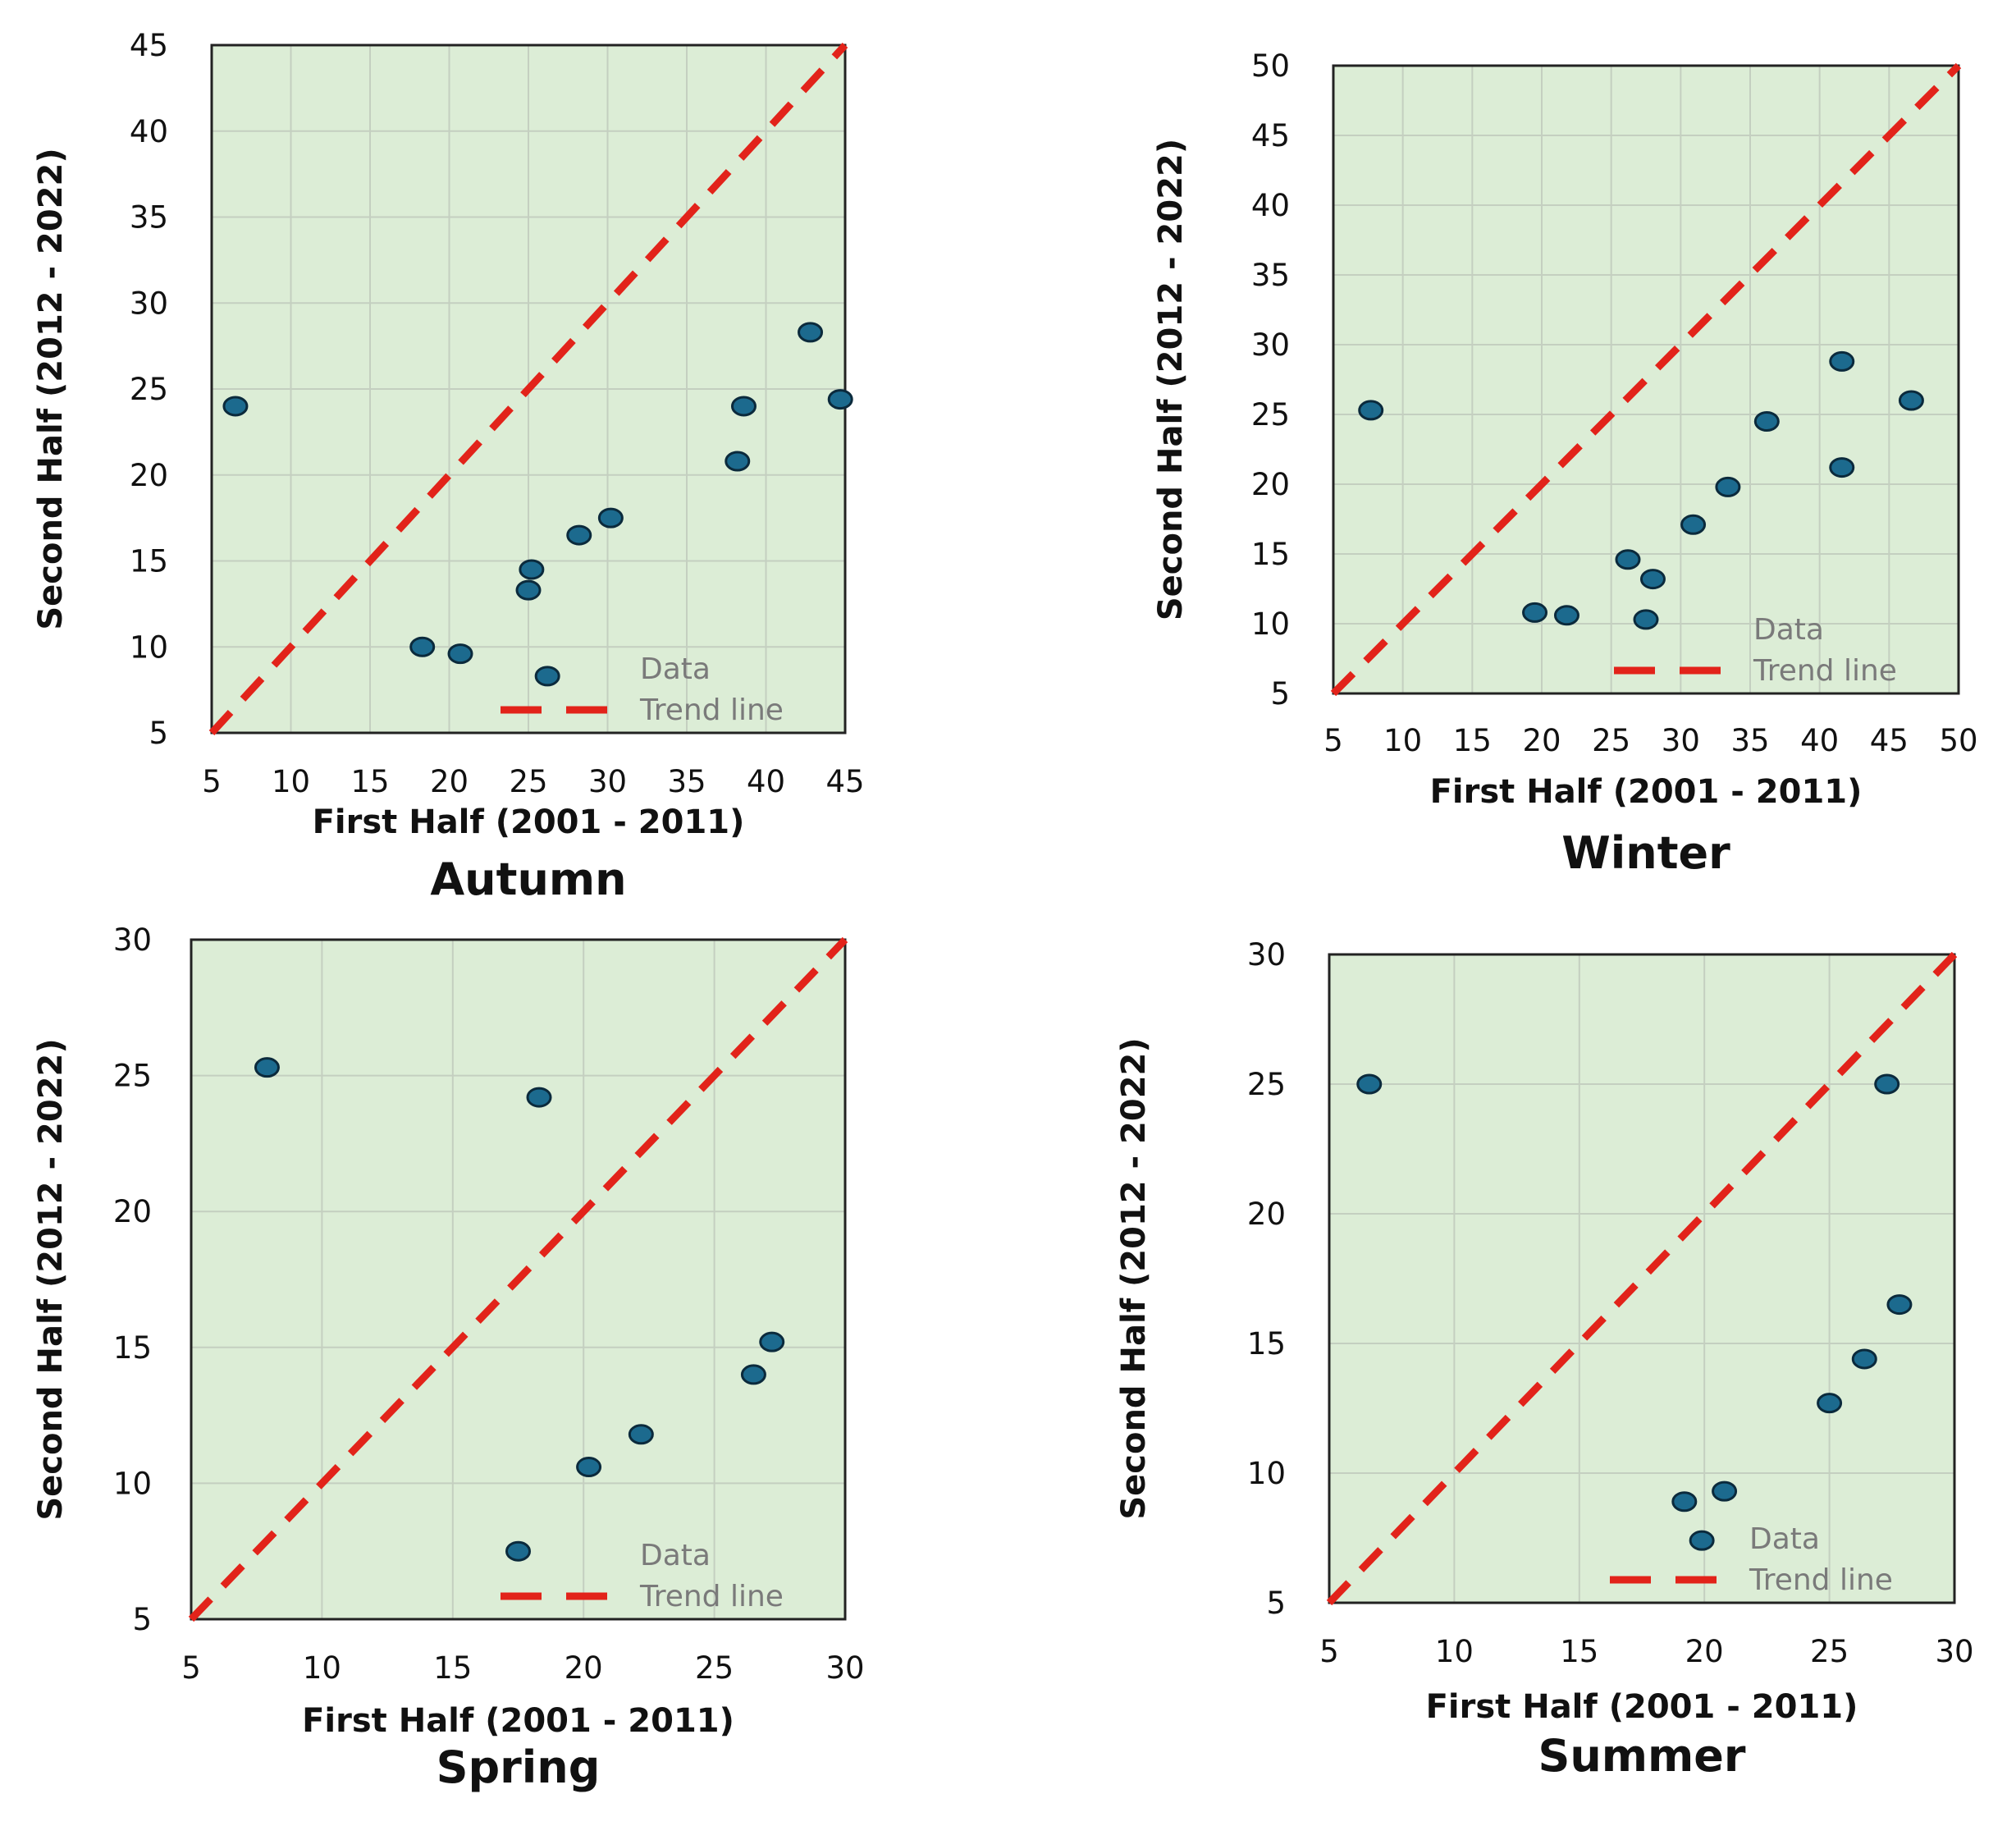 Image resolution: width=2016 pixels, height=1826 pixels. What do you see at coordinates (642, 1576) in the screenshot?
I see `spring-legend: Data Trend line` at bounding box center [642, 1576].